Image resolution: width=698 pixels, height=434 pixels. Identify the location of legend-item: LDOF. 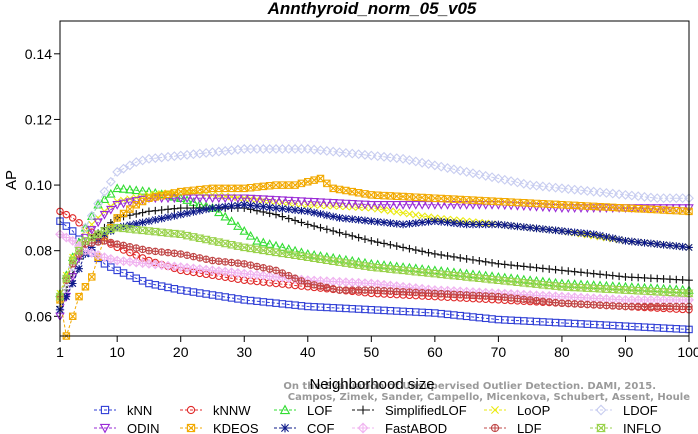
(624, 410).